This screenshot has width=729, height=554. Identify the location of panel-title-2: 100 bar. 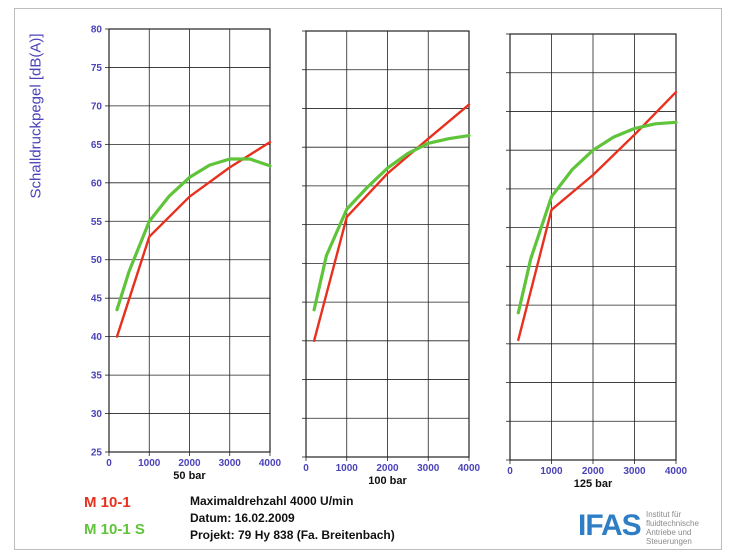
(387, 481).